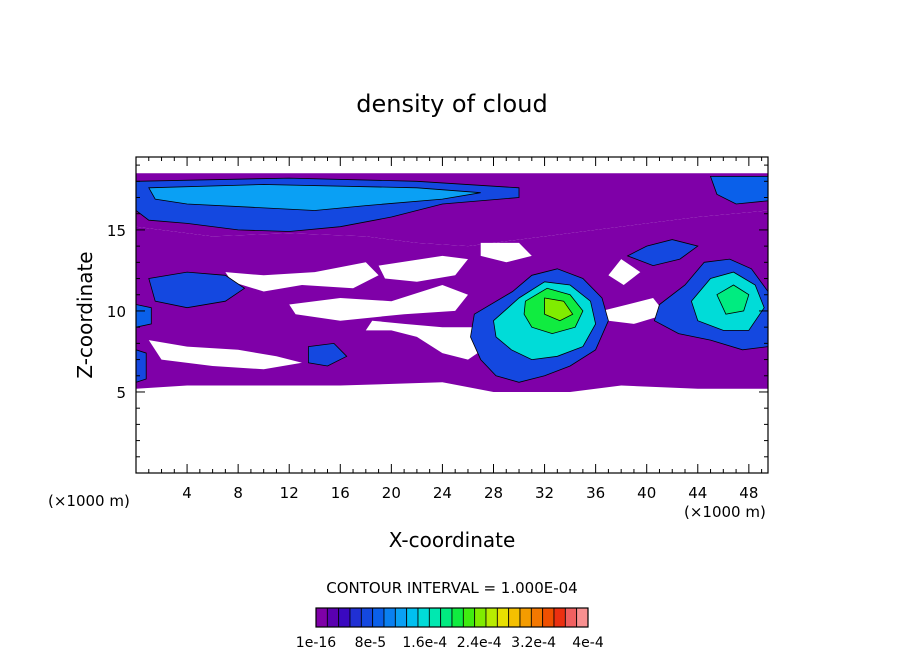 The width and height of the screenshot is (904, 654). Describe the element at coordinates (725, 512) in the screenshot. I see `x-units-right: (×1000 m)` at that location.